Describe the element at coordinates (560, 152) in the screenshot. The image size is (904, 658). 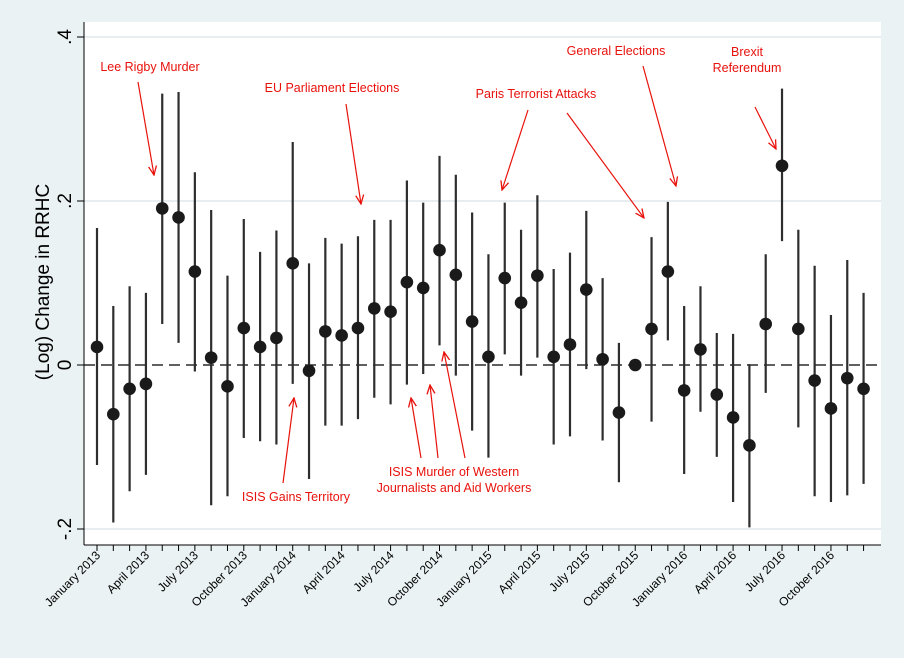
I see `annotation-paris-attacks: Paris Terrorist Attacks` at that location.